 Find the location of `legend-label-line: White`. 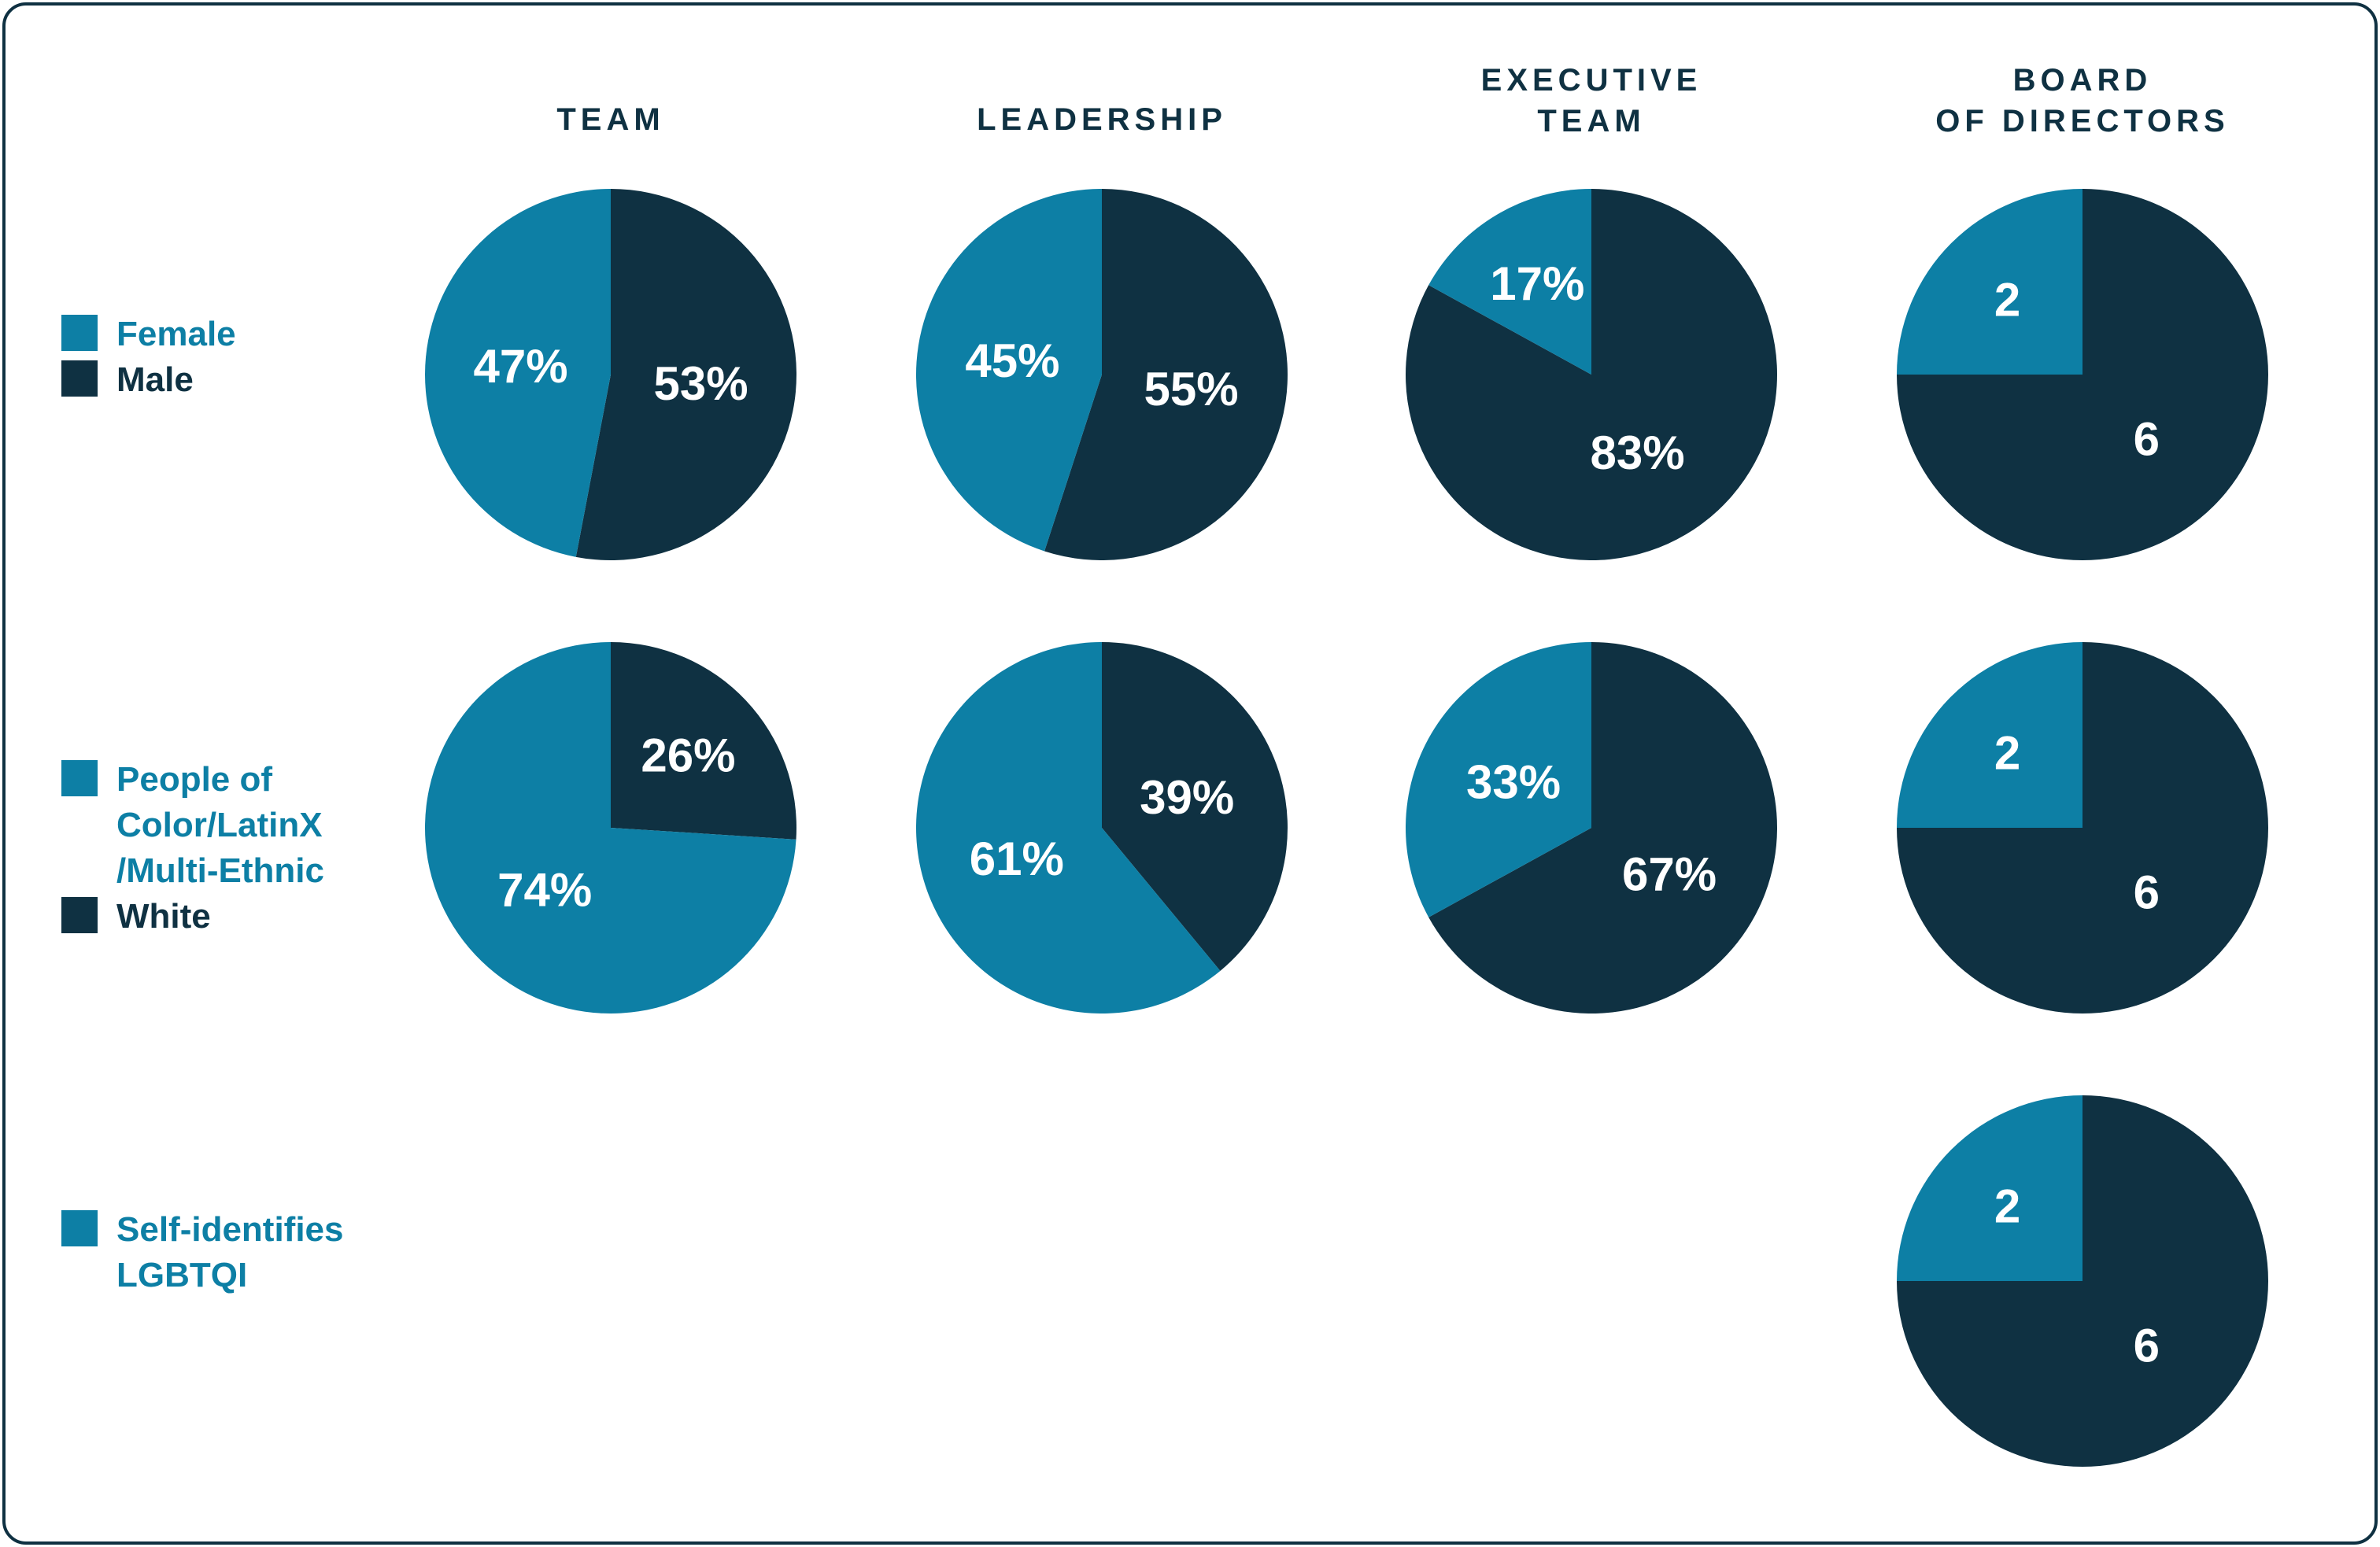

legend-label-line: White is located at coordinates (163, 916).